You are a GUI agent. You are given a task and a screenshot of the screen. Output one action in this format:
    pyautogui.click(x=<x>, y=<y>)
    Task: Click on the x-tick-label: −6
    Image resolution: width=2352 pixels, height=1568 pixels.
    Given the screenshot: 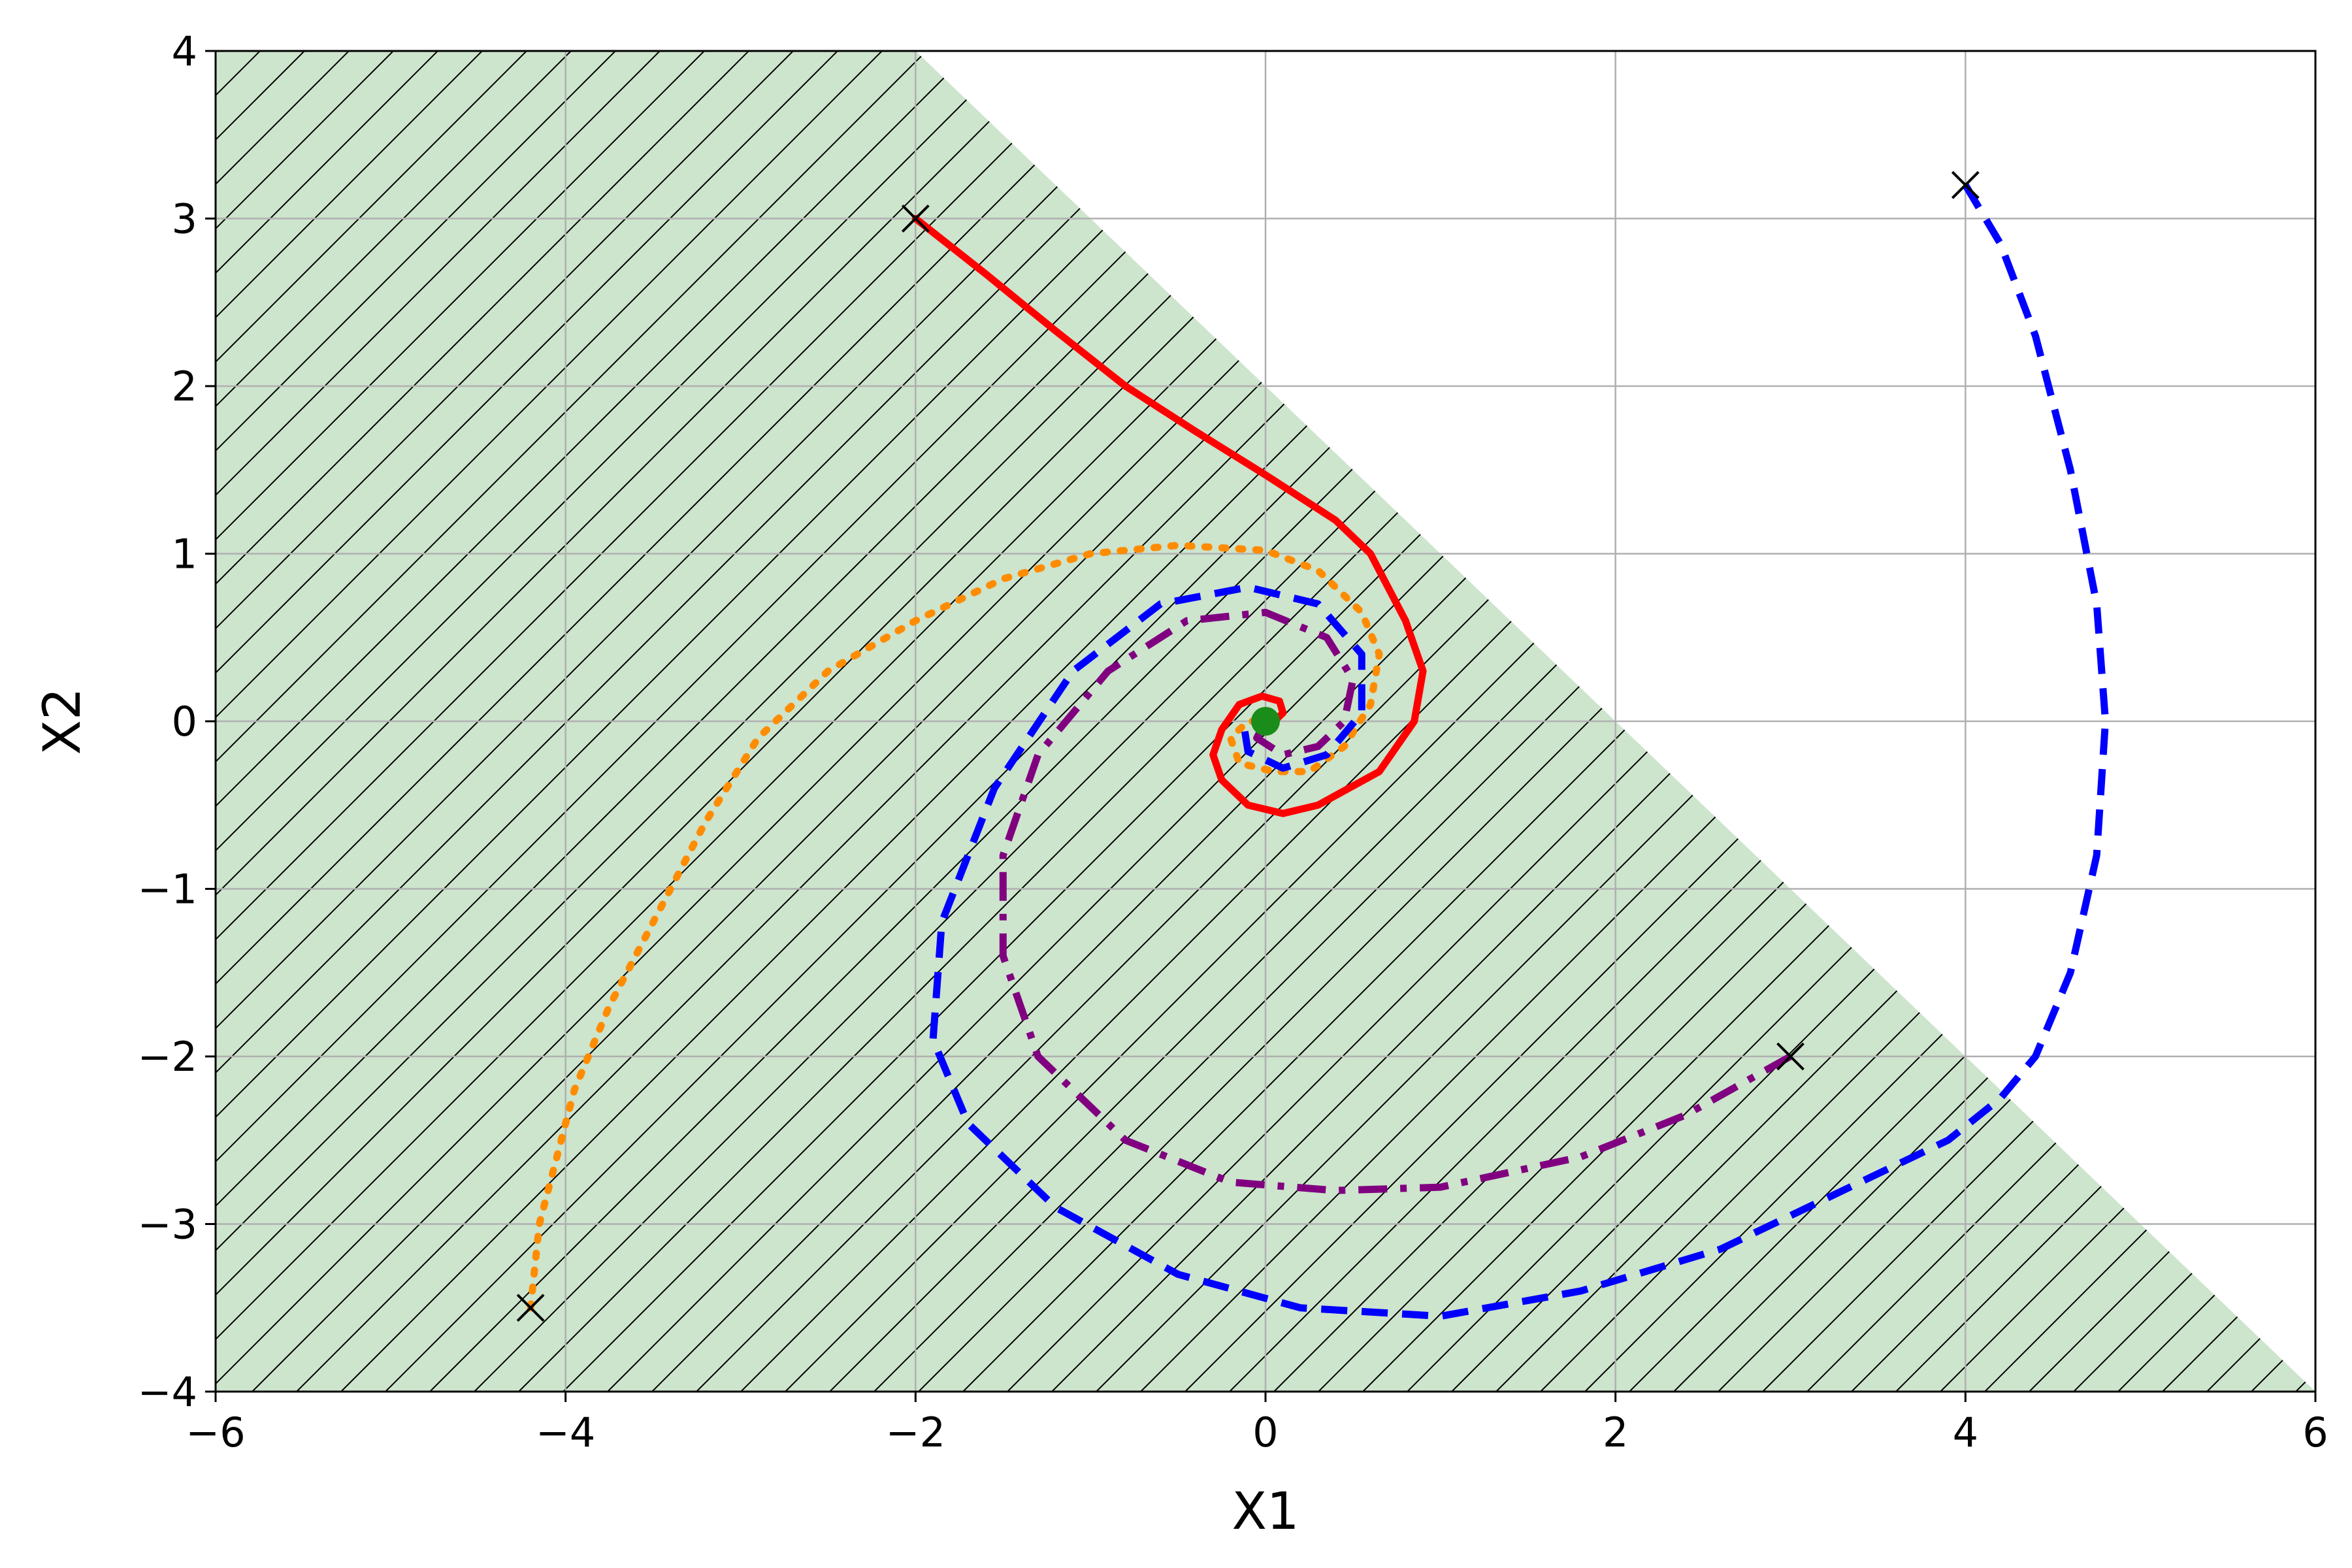 What is the action you would take?
    pyautogui.click(x=215, y=1432)
    